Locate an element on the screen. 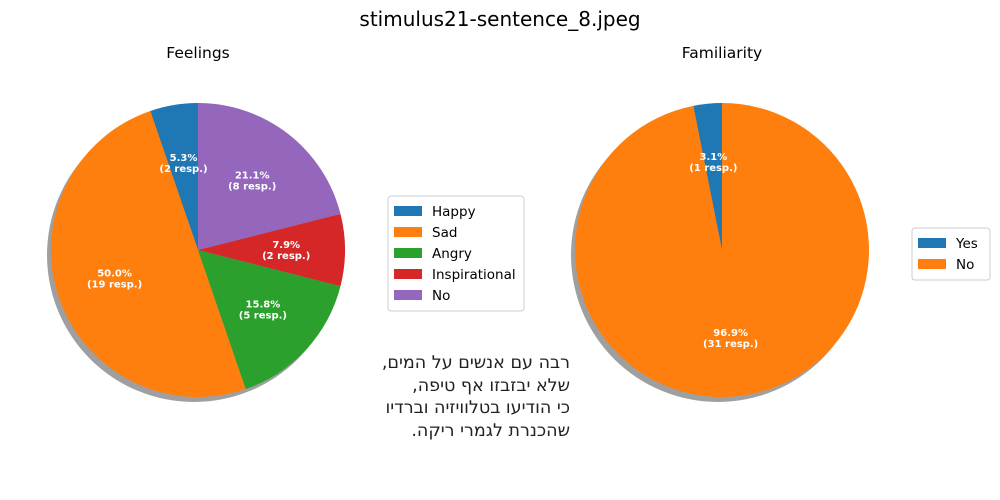 The image size is (1000, 500). legend-familiarity: Yes No is located at coordinates (951, 254).